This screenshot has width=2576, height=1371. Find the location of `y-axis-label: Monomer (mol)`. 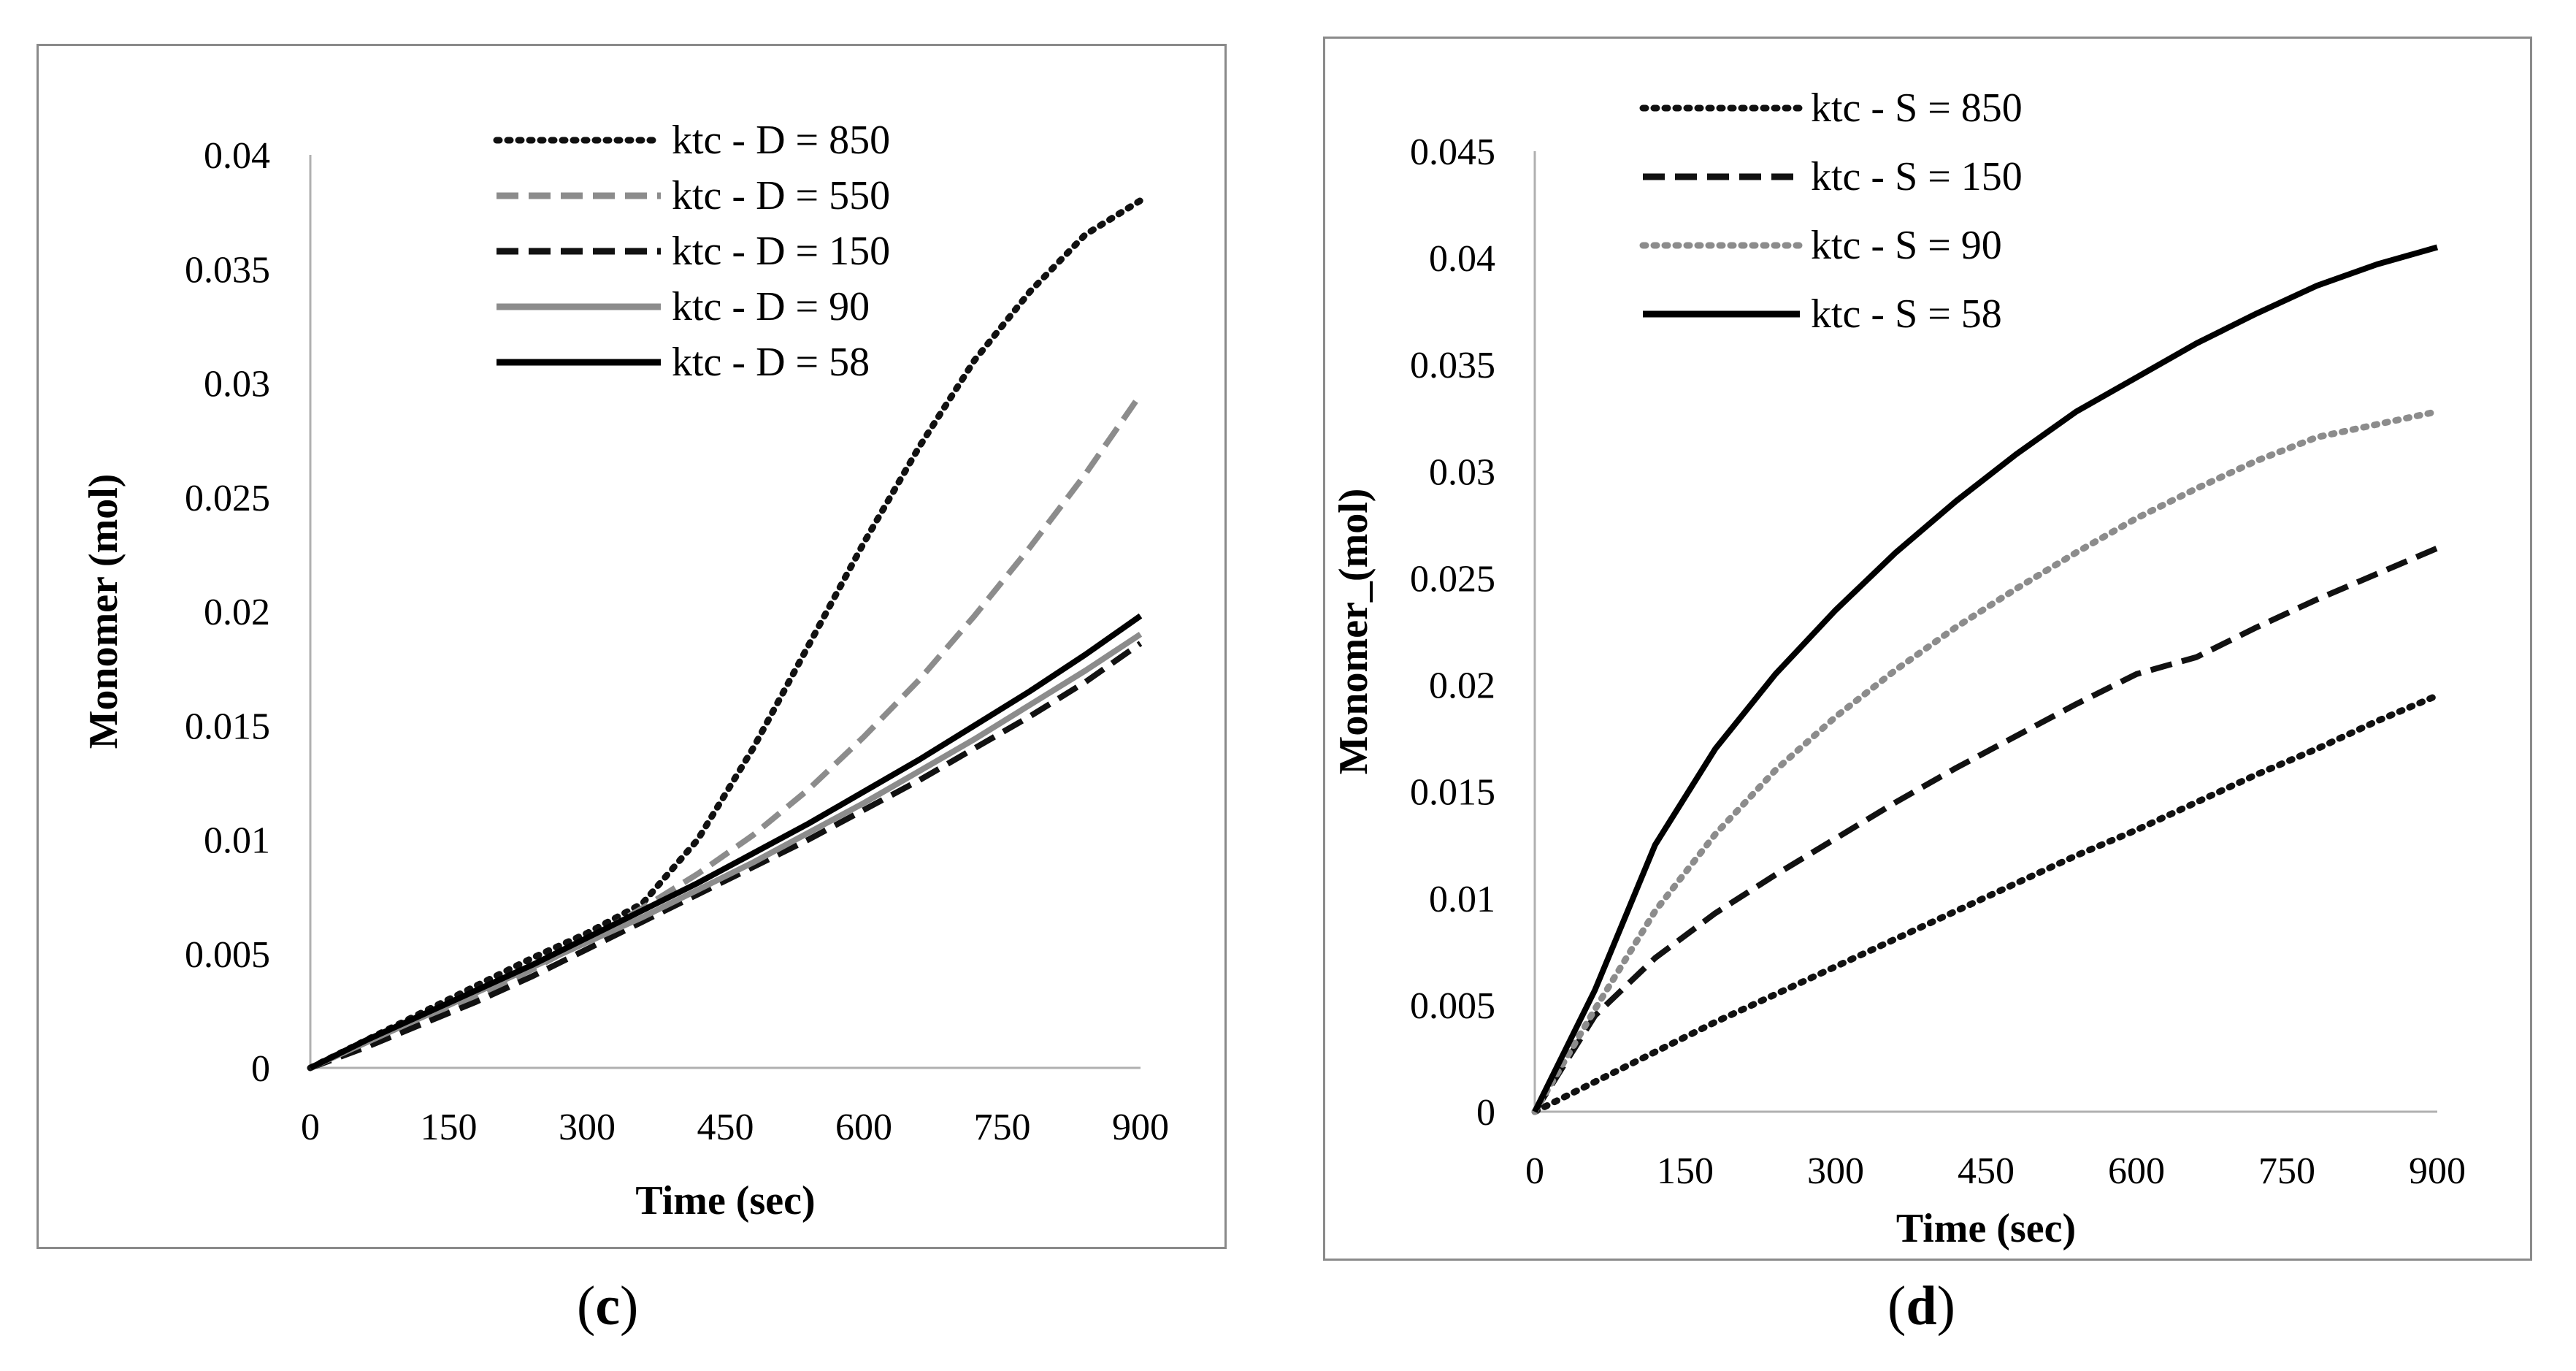

y-axis-label: Monomer (mol) is located at coordinates (103, 611).